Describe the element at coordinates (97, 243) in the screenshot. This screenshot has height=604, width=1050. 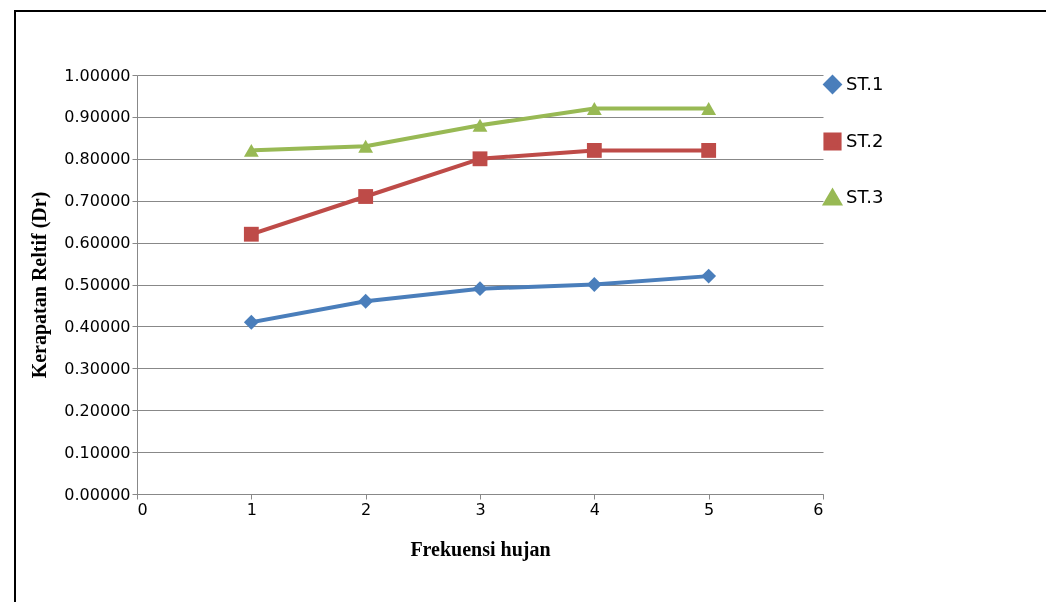
I see `y-tick-label: 0.60000` at that location.